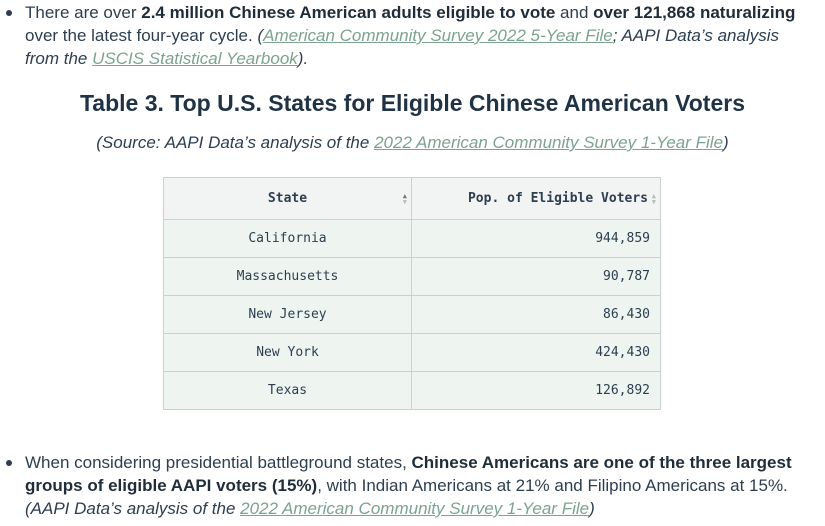 The height and width of the screenshot is (526, 825). Describe the element at coordinates (287, 238) in the screenshot. I see `state-cell: California` at that location.